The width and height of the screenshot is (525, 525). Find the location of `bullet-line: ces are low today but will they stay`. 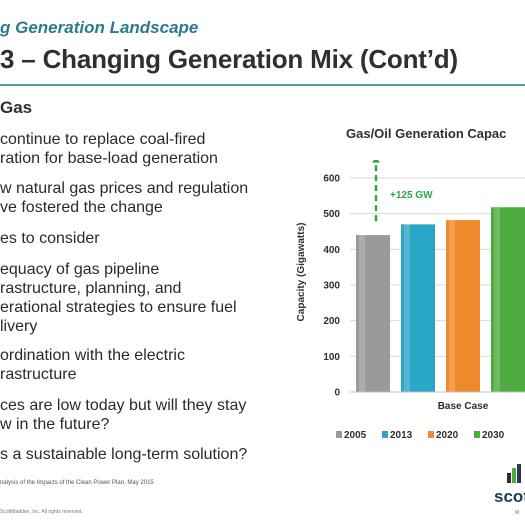

bullet-line: ces are low today but will they stay is located at coordinates (123, 405).